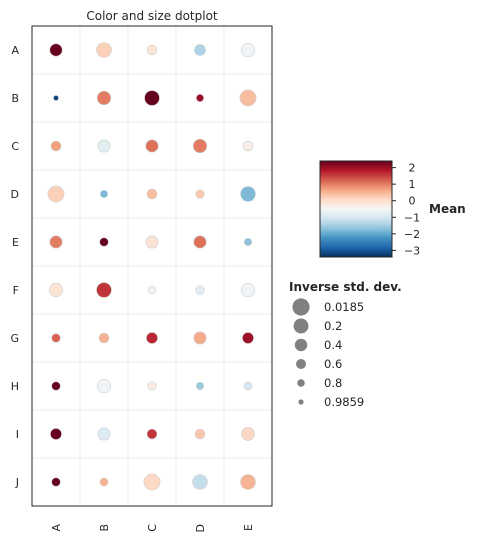  What do you see at coordinates (56, 386) in the screenshot?
I see `dot-h-a` at bounding box center [56, 386].